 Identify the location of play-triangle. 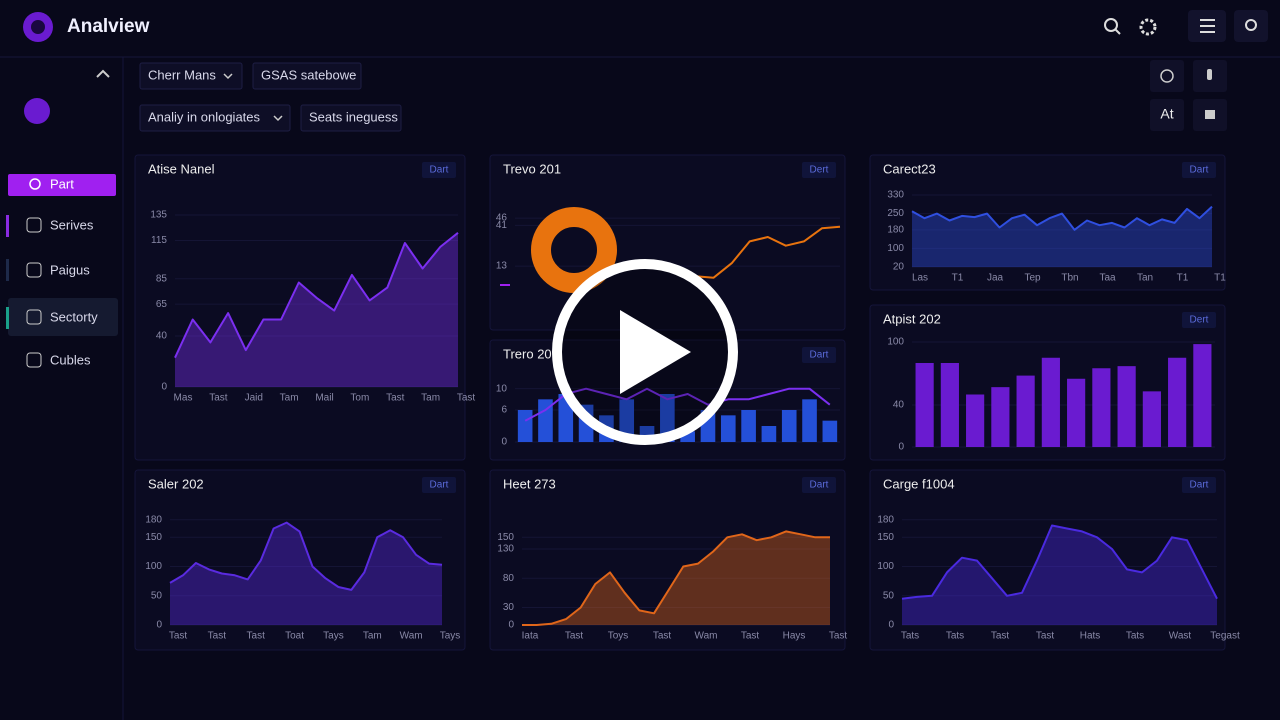
(655, 352).